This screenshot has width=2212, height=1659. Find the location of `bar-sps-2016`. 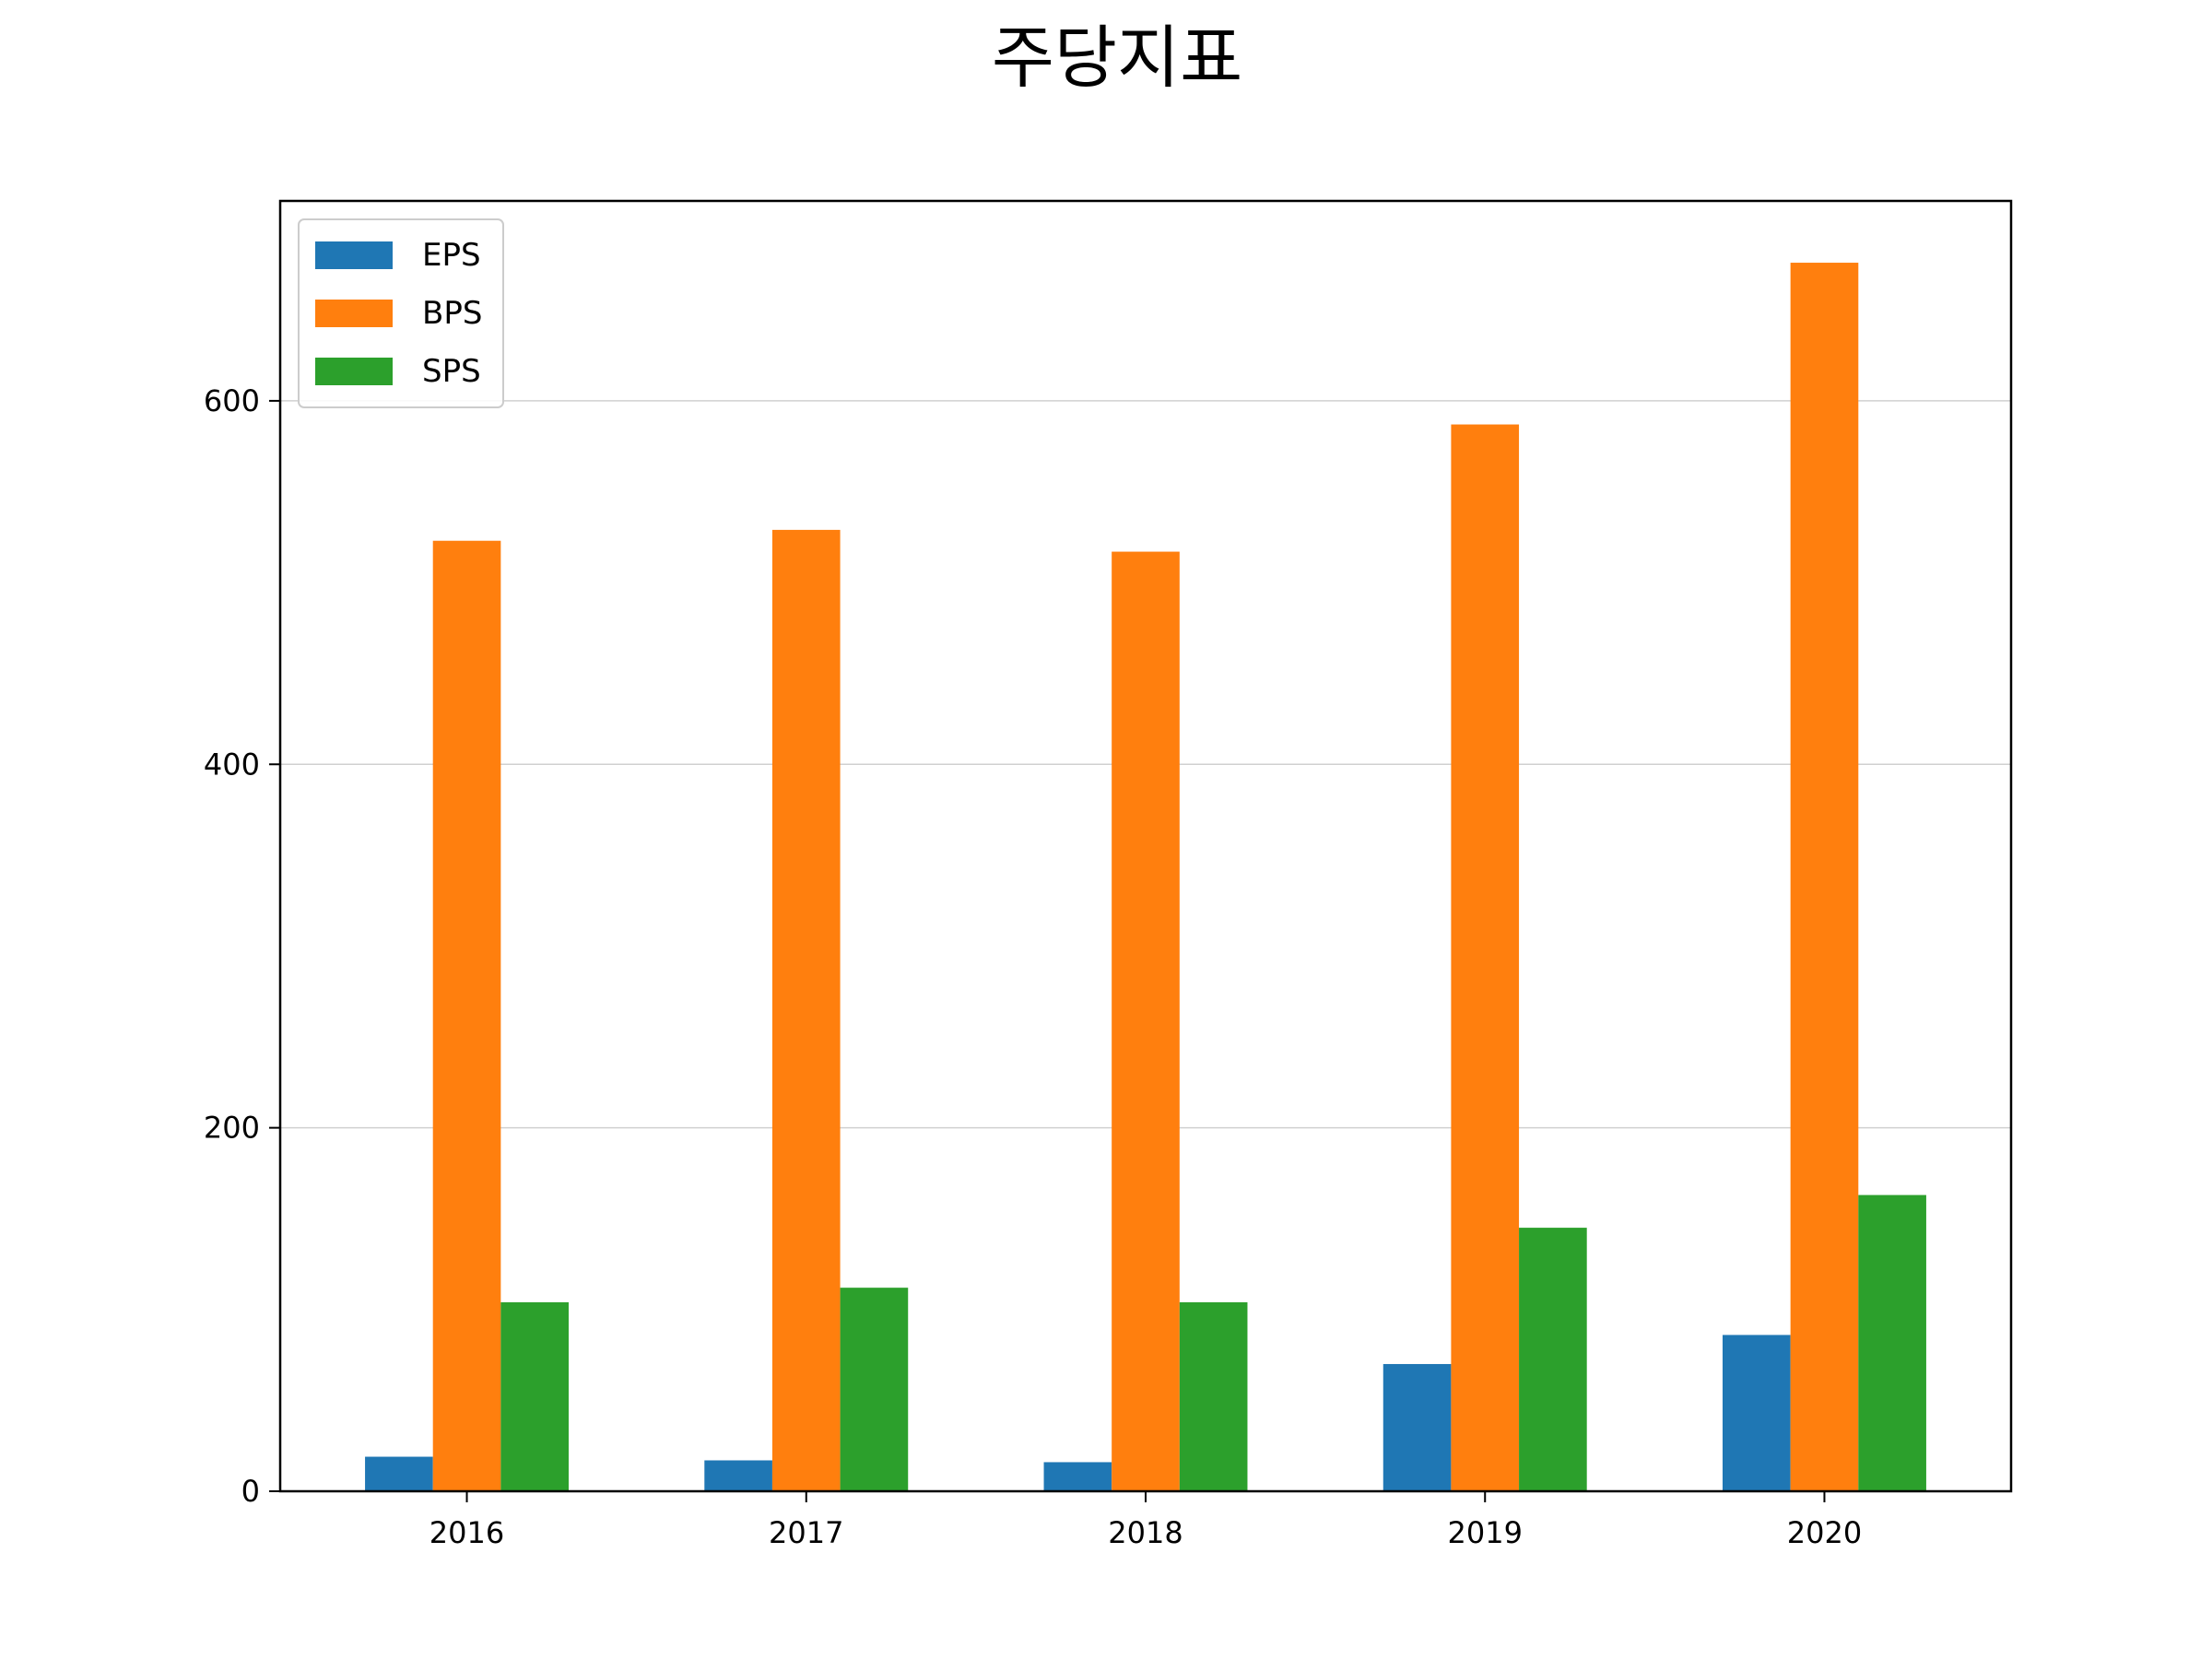

bar-sps-2016 is located at coordinates (534, 1396).